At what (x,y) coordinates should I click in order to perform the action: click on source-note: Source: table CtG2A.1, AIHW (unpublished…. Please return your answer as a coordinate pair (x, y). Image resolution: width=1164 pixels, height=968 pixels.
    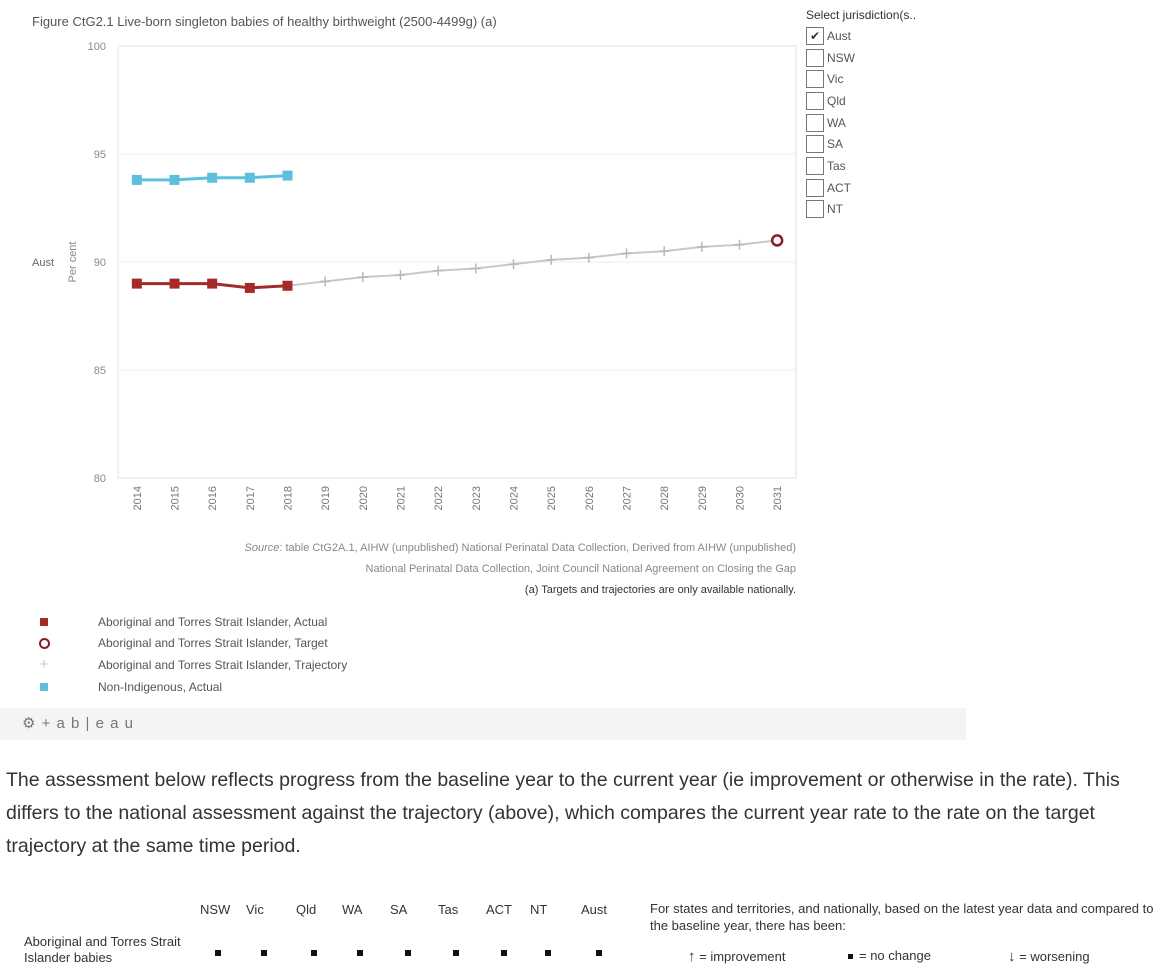
    Looking at the image, I should click on (398, 569).